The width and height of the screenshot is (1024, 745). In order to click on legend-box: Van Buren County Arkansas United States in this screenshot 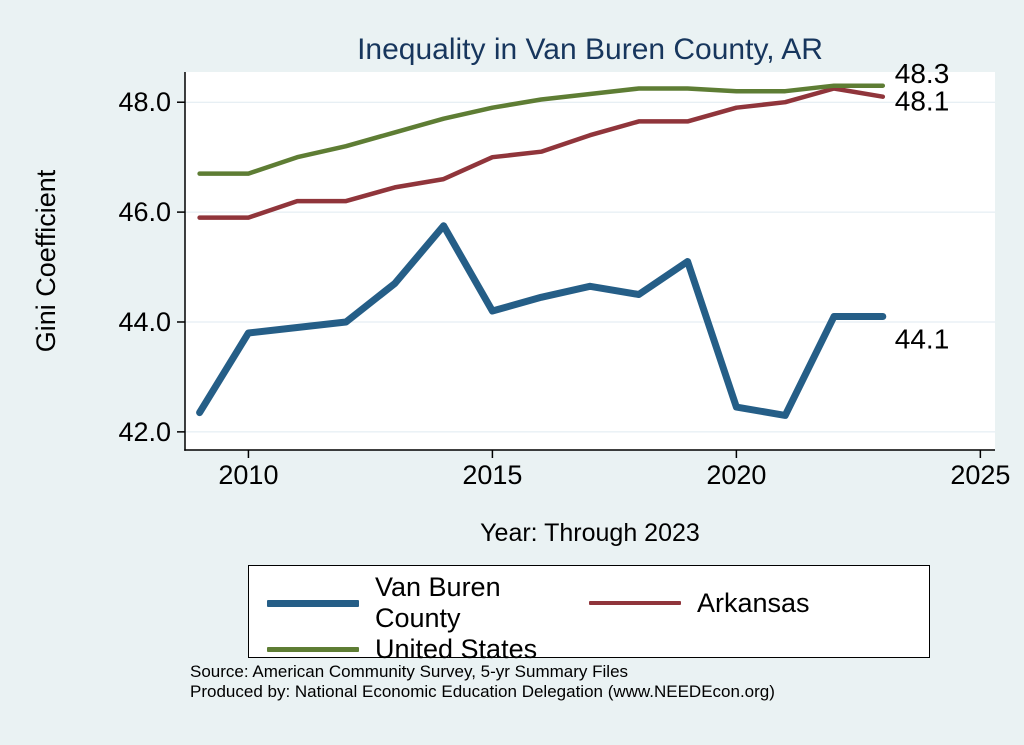, I will do `click(589, 614)`.